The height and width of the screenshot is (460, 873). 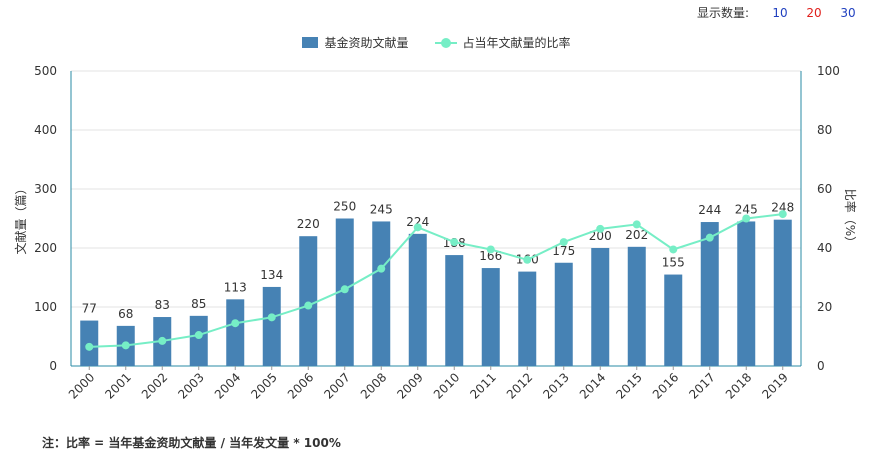 What do you see at coordinates (824, 189) in the screenshot?
I see `y2-axis-tick-label: 60` at bounding box center [824, 189].